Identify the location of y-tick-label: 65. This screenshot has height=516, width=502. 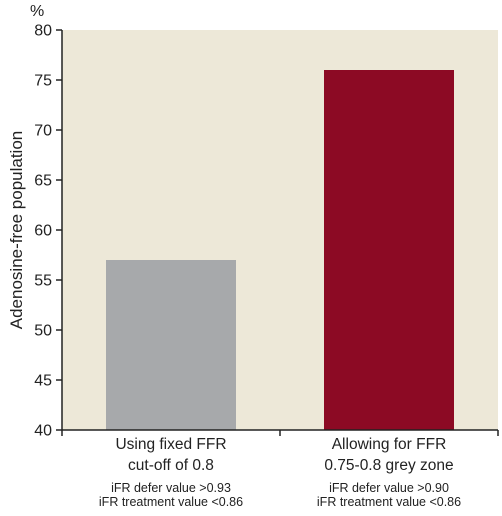
(43, 181).